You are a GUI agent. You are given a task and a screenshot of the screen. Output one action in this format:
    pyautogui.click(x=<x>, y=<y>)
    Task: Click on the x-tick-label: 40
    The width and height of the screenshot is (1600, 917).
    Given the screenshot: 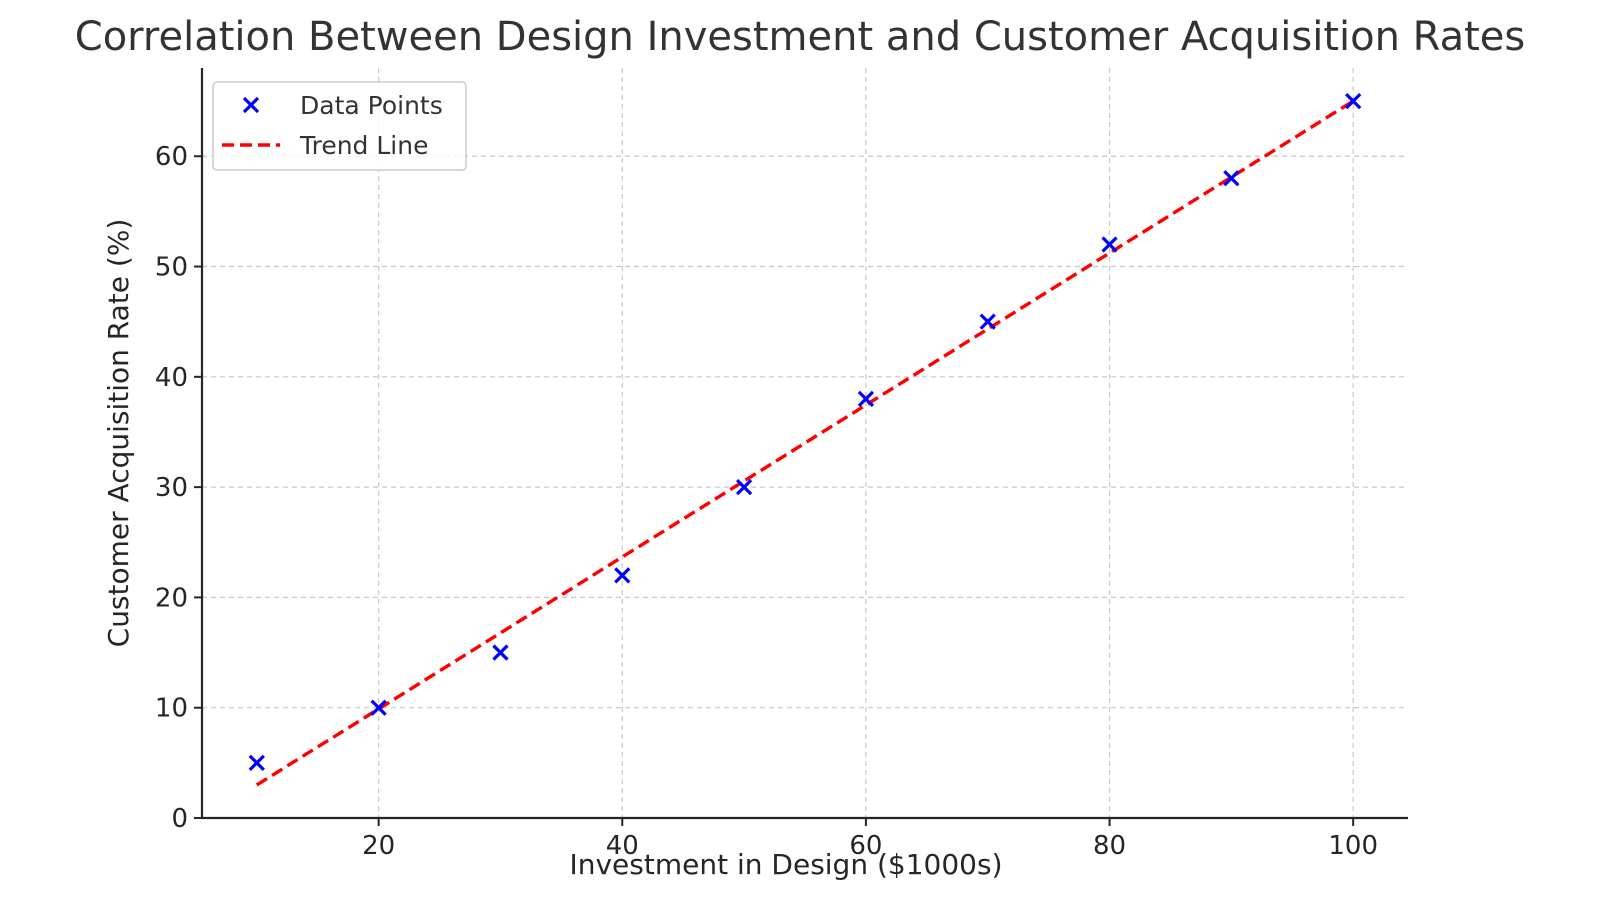 What is the action you would take?
    pyautogui.click(x=622, y=846)
    